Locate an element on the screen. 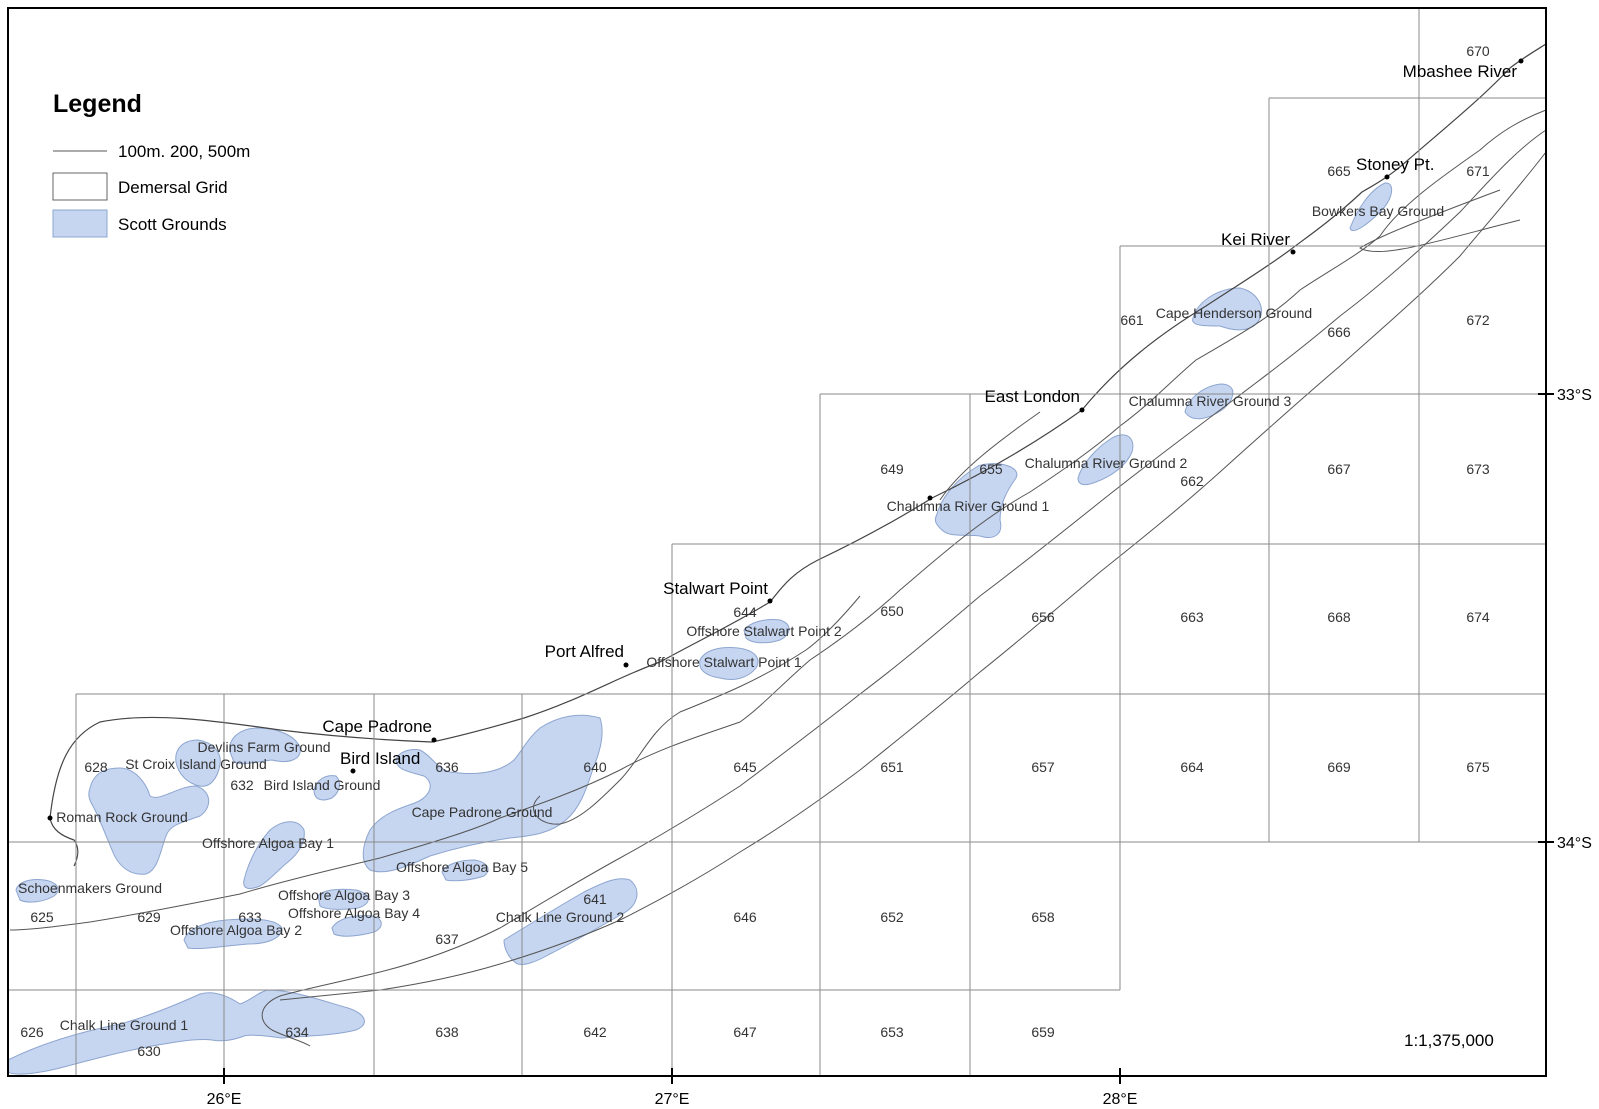 The image size is (1599, 1109). ground-label: Roman Rock Ground is located at coordinates (122, 817).